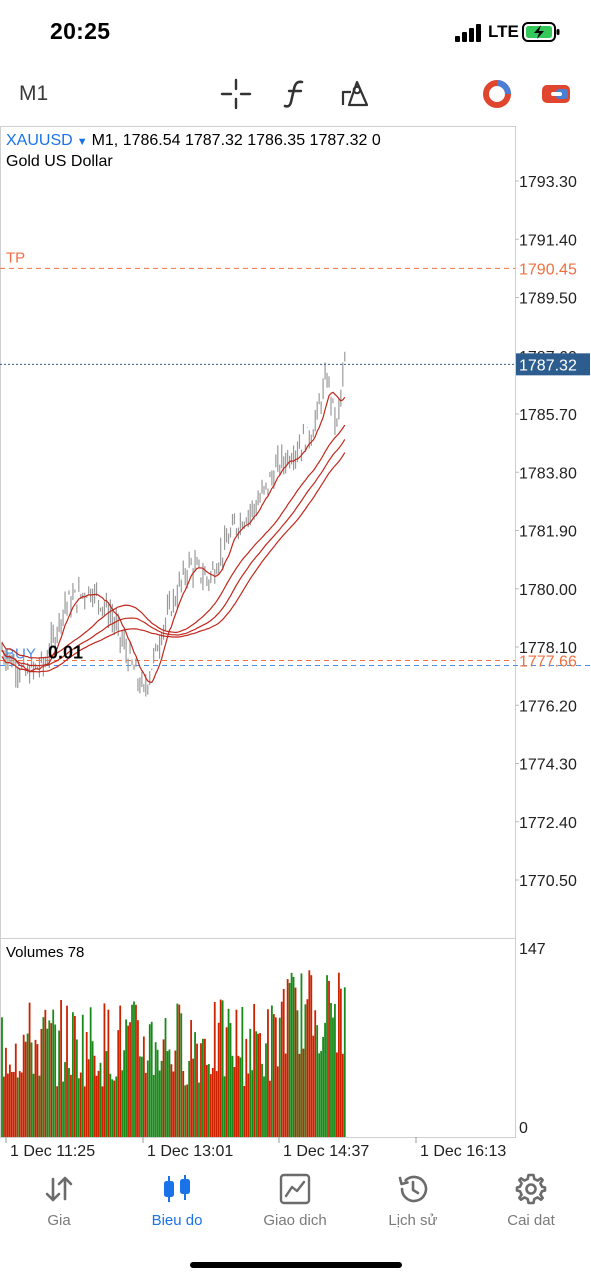  I want to click on nav-history: Lịch sử, so click(413, 1199).